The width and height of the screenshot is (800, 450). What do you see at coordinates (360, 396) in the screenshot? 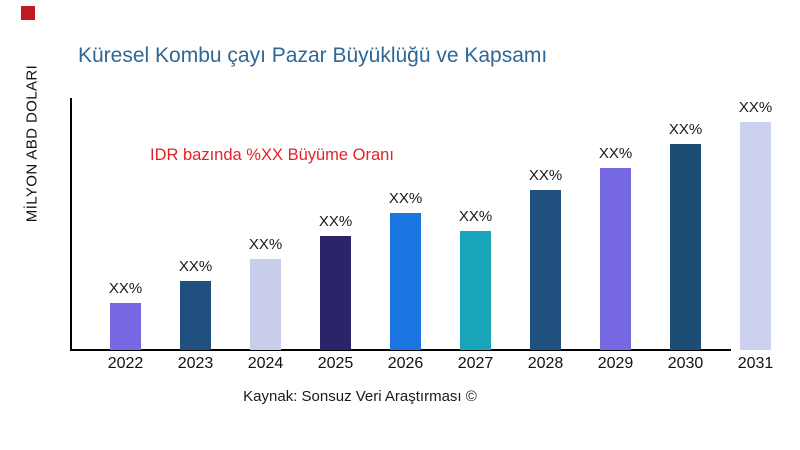
I see `source-caption: Kaynak: Sonsuz Veri Araştırması ©` at bounding box center [360, 396].